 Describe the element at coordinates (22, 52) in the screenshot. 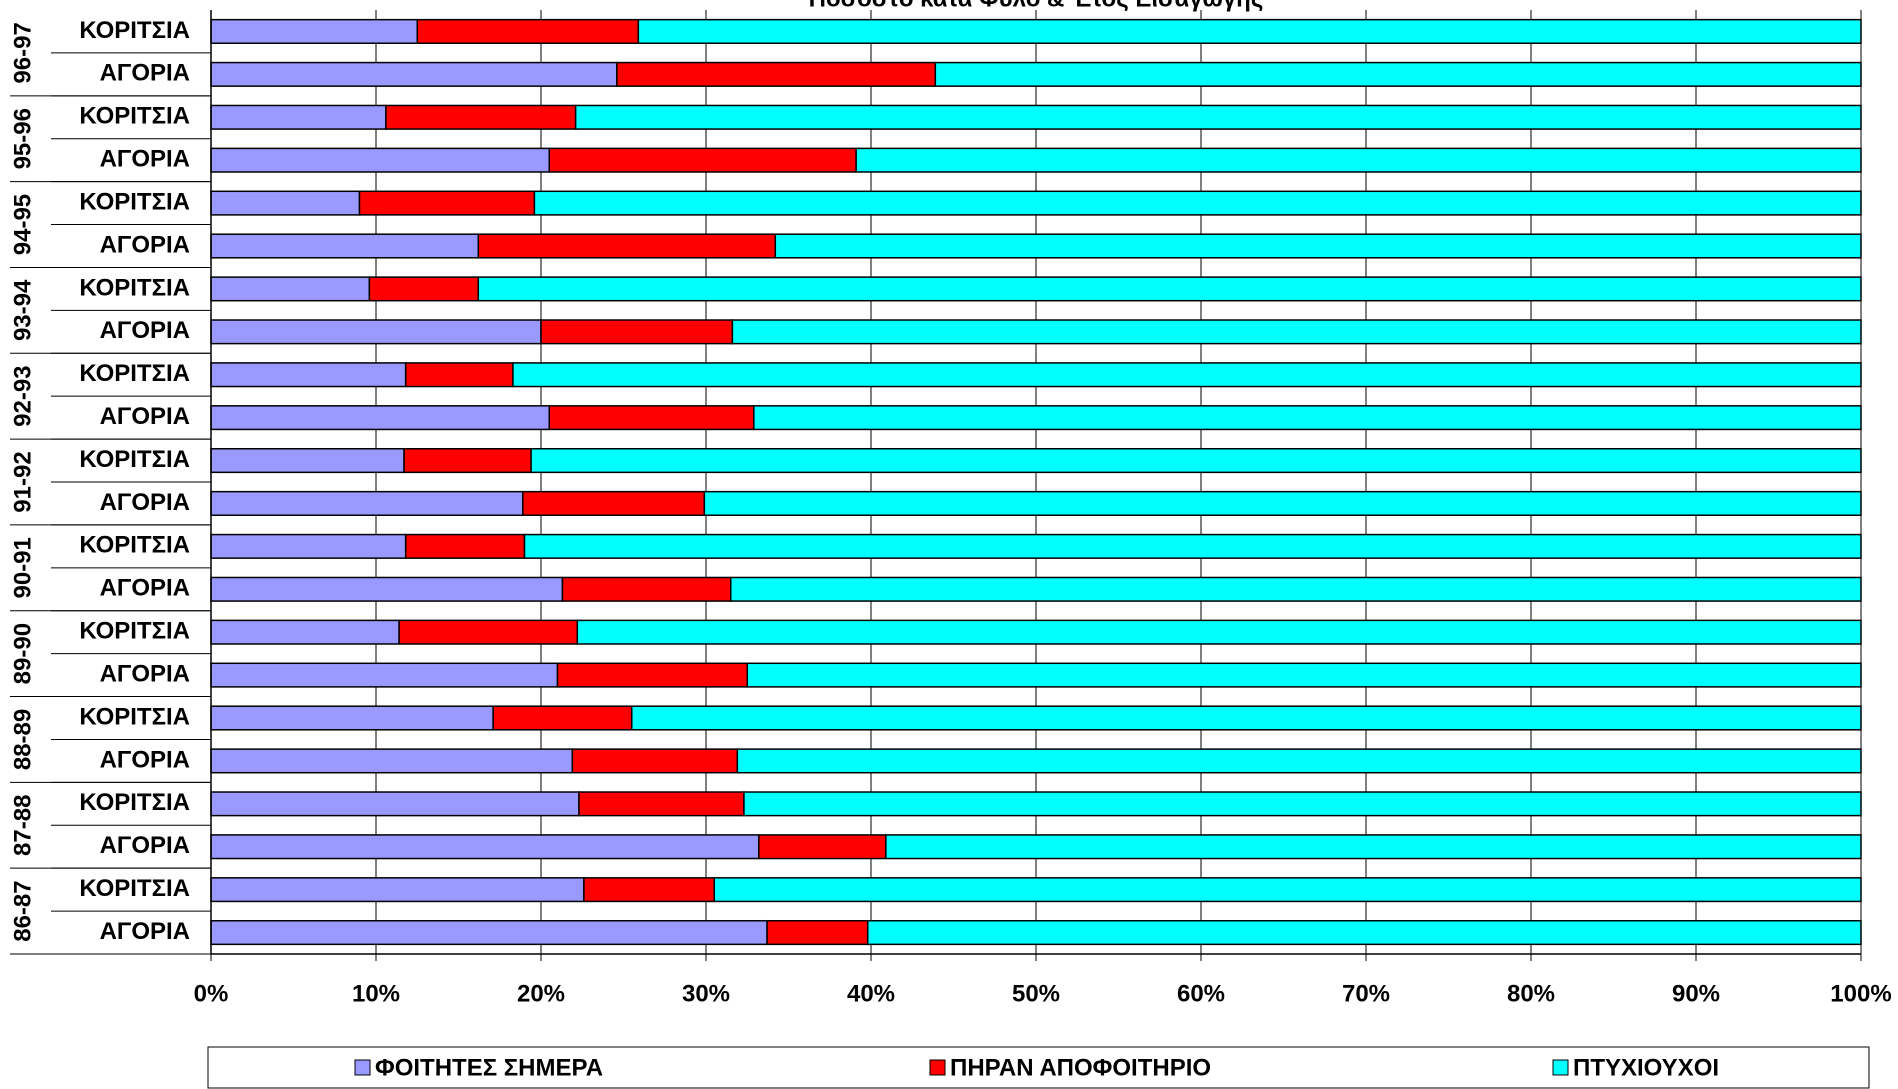

I see `group-label: 96-97` at that location.